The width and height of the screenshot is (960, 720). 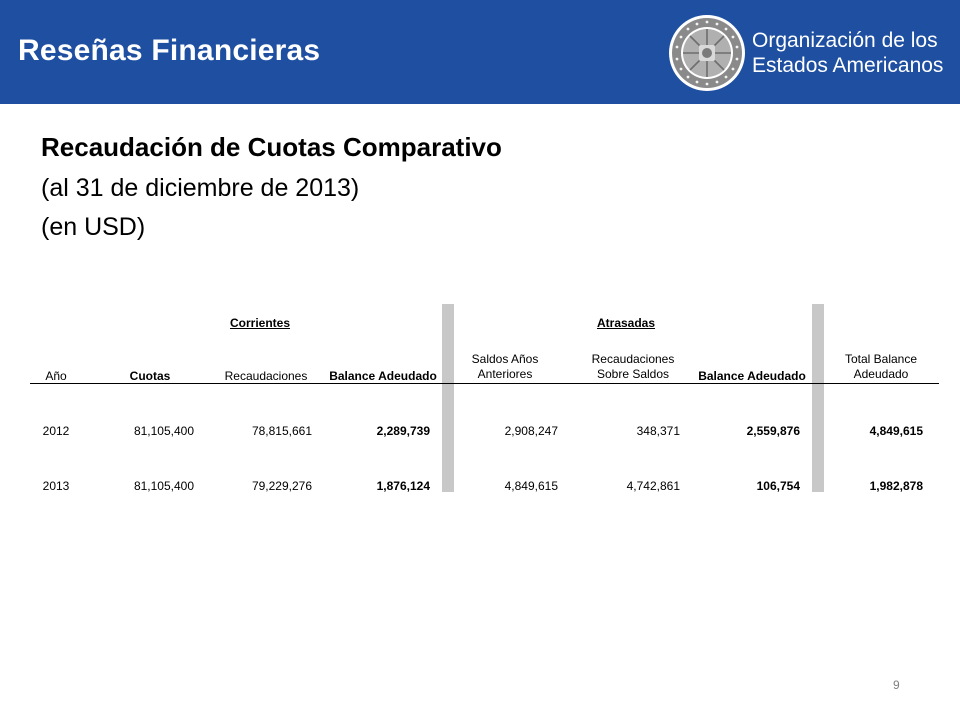 What do you see at coordinates (653, 486) in the screenshot?
I see `cell-recaudaciones-sobre-saldos: 4,742,861` at bounding box center [653, 486].